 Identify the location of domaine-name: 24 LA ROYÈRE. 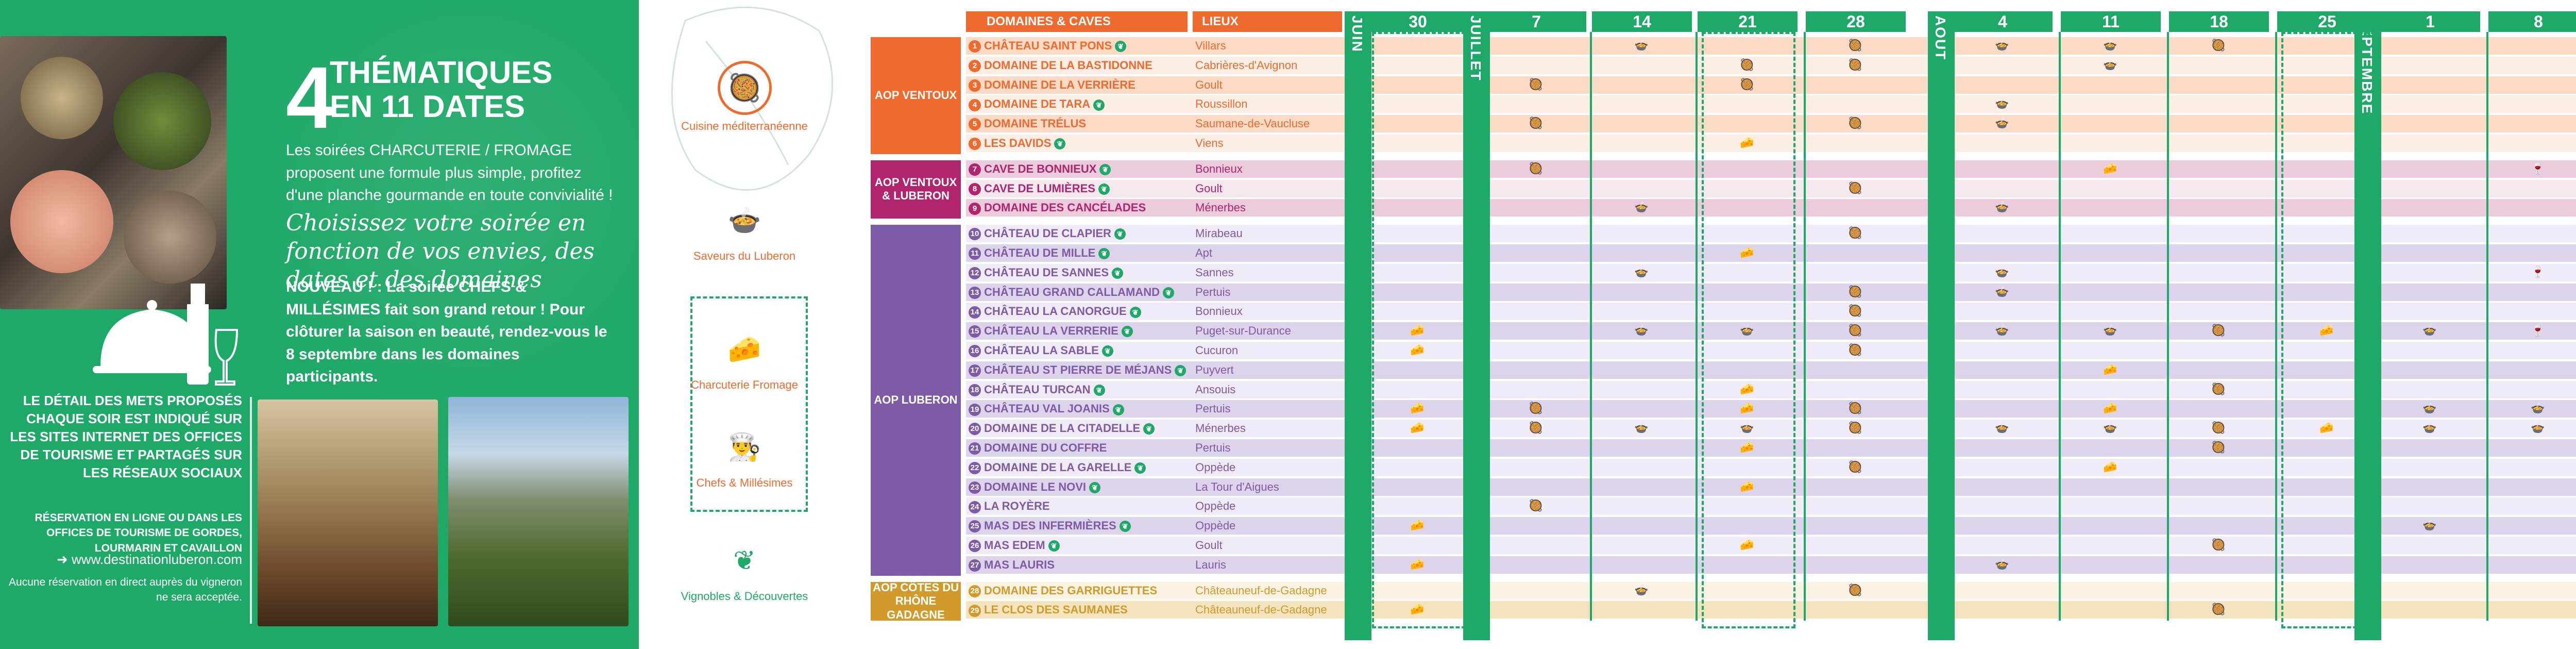
(1009, 506).